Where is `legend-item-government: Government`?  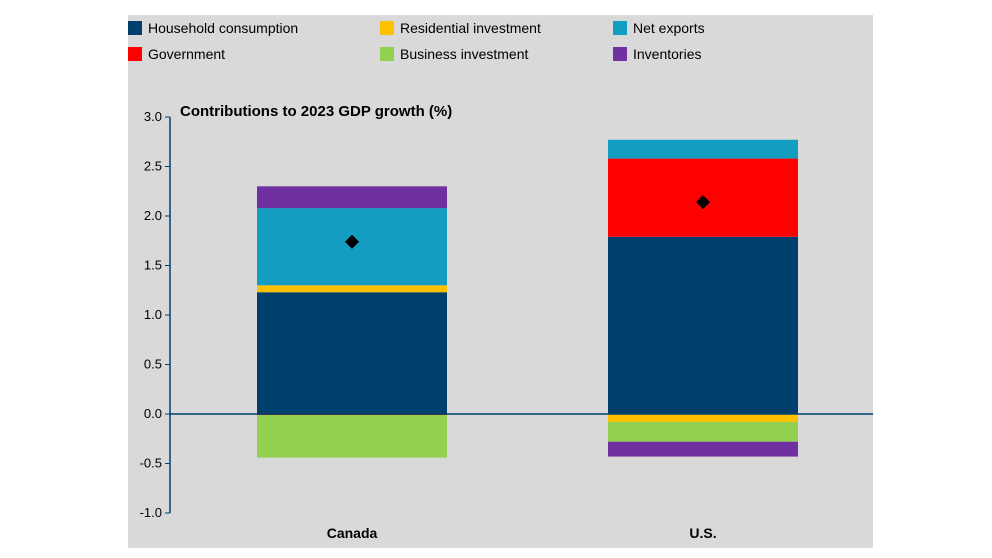
legend-item-government: Government is located at coordinates (176, 54).